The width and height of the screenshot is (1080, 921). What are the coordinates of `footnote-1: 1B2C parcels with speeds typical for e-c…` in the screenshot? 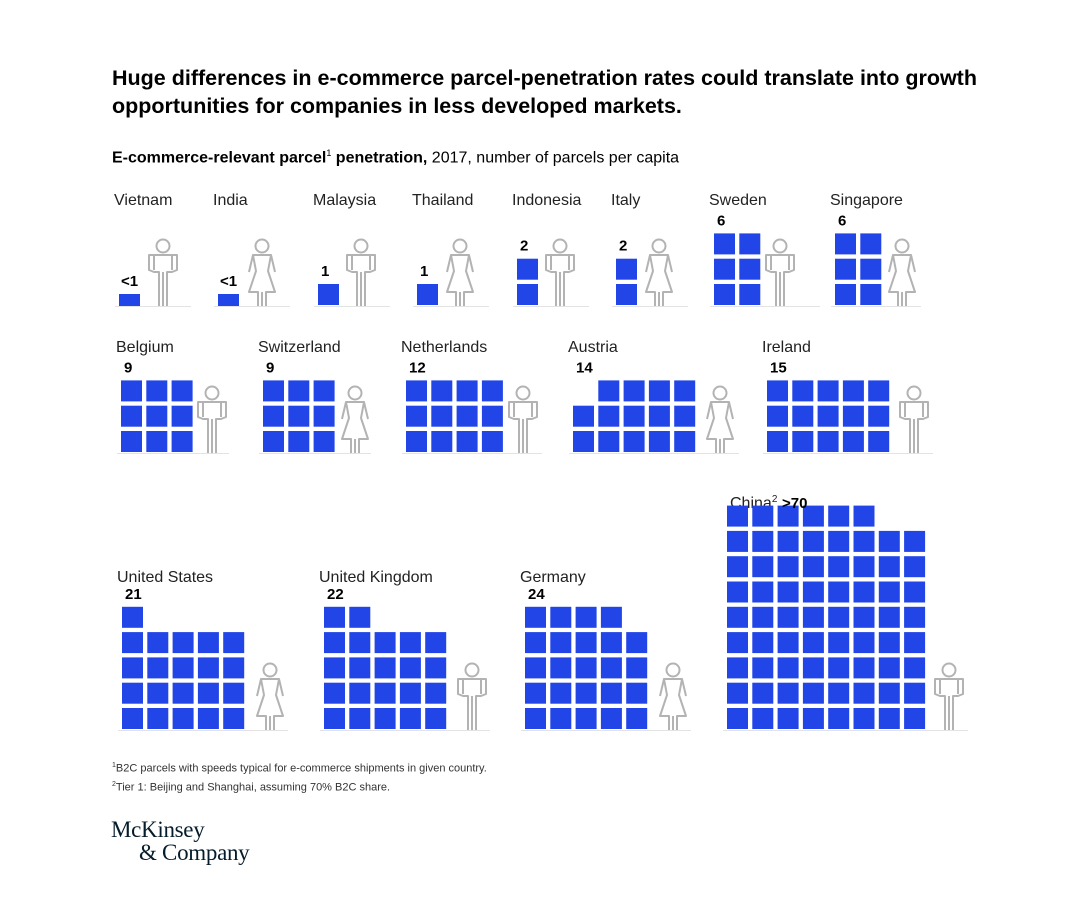 It's located at (299, 768).